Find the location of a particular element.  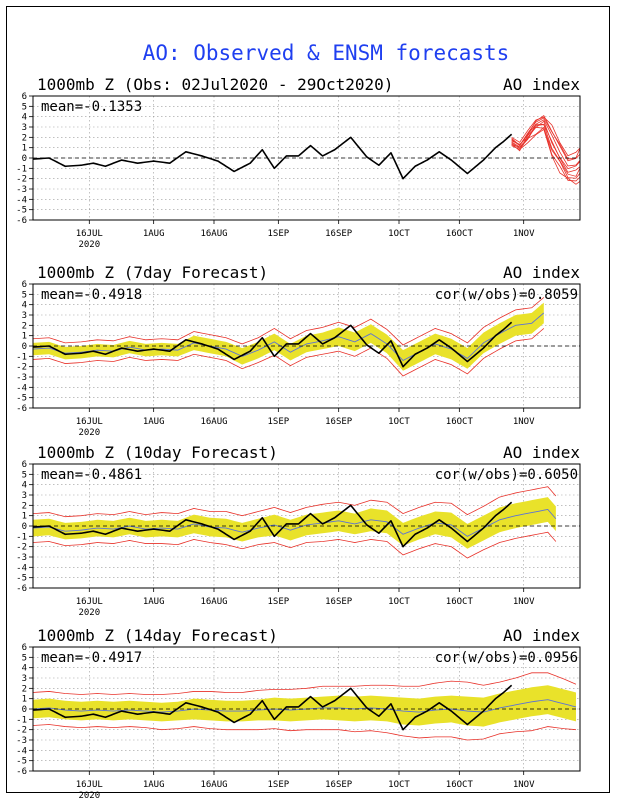

mean-label: mean=-0.4918 is located at coordinates (91, 295).